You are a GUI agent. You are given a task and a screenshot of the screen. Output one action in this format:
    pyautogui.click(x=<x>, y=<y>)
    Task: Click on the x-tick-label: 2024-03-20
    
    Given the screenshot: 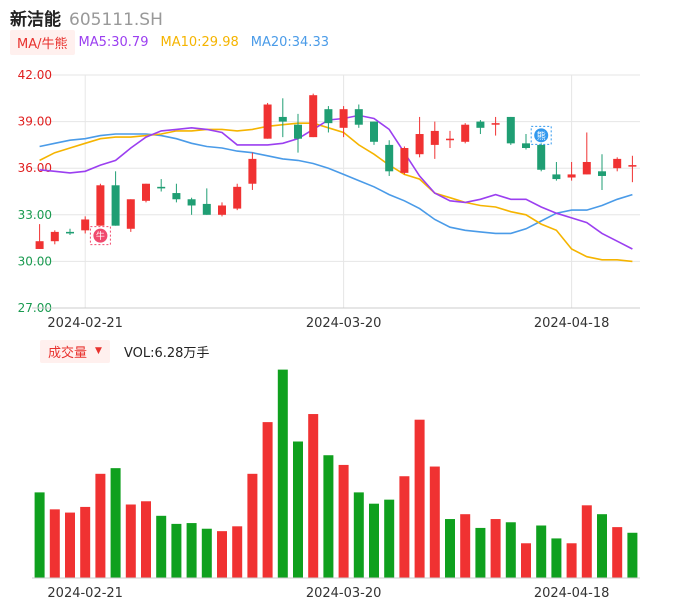 What is the action you would take?
    pyautogui.click(x=344, y=323)
    